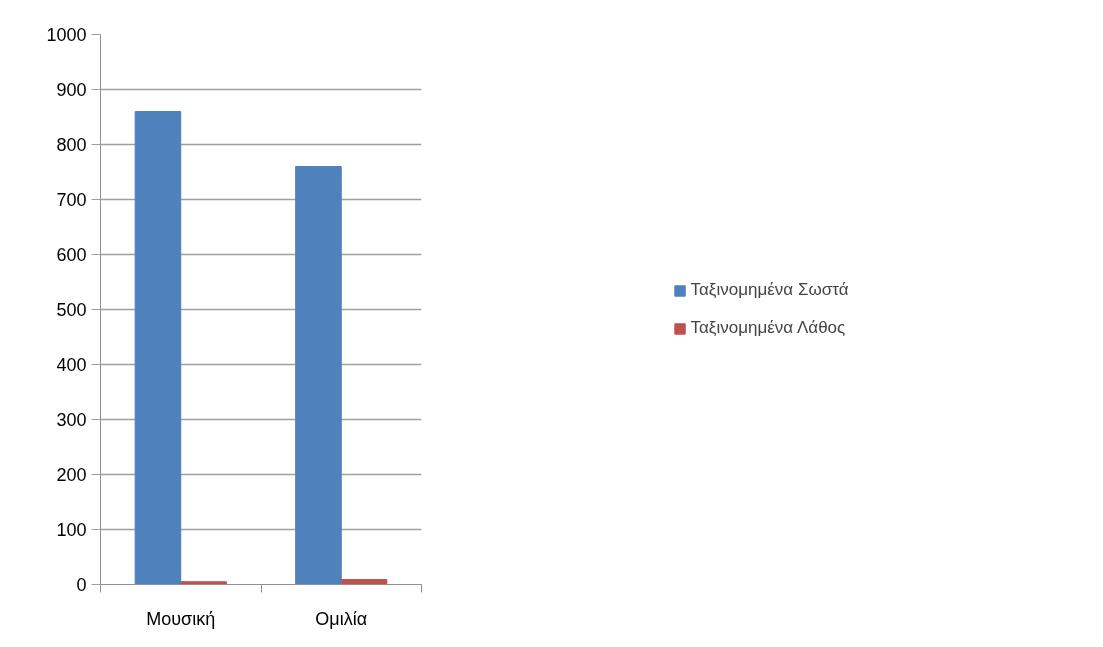  I want to click on legend-label: Ταξινομημένα Σωστά, so click(769, 290).